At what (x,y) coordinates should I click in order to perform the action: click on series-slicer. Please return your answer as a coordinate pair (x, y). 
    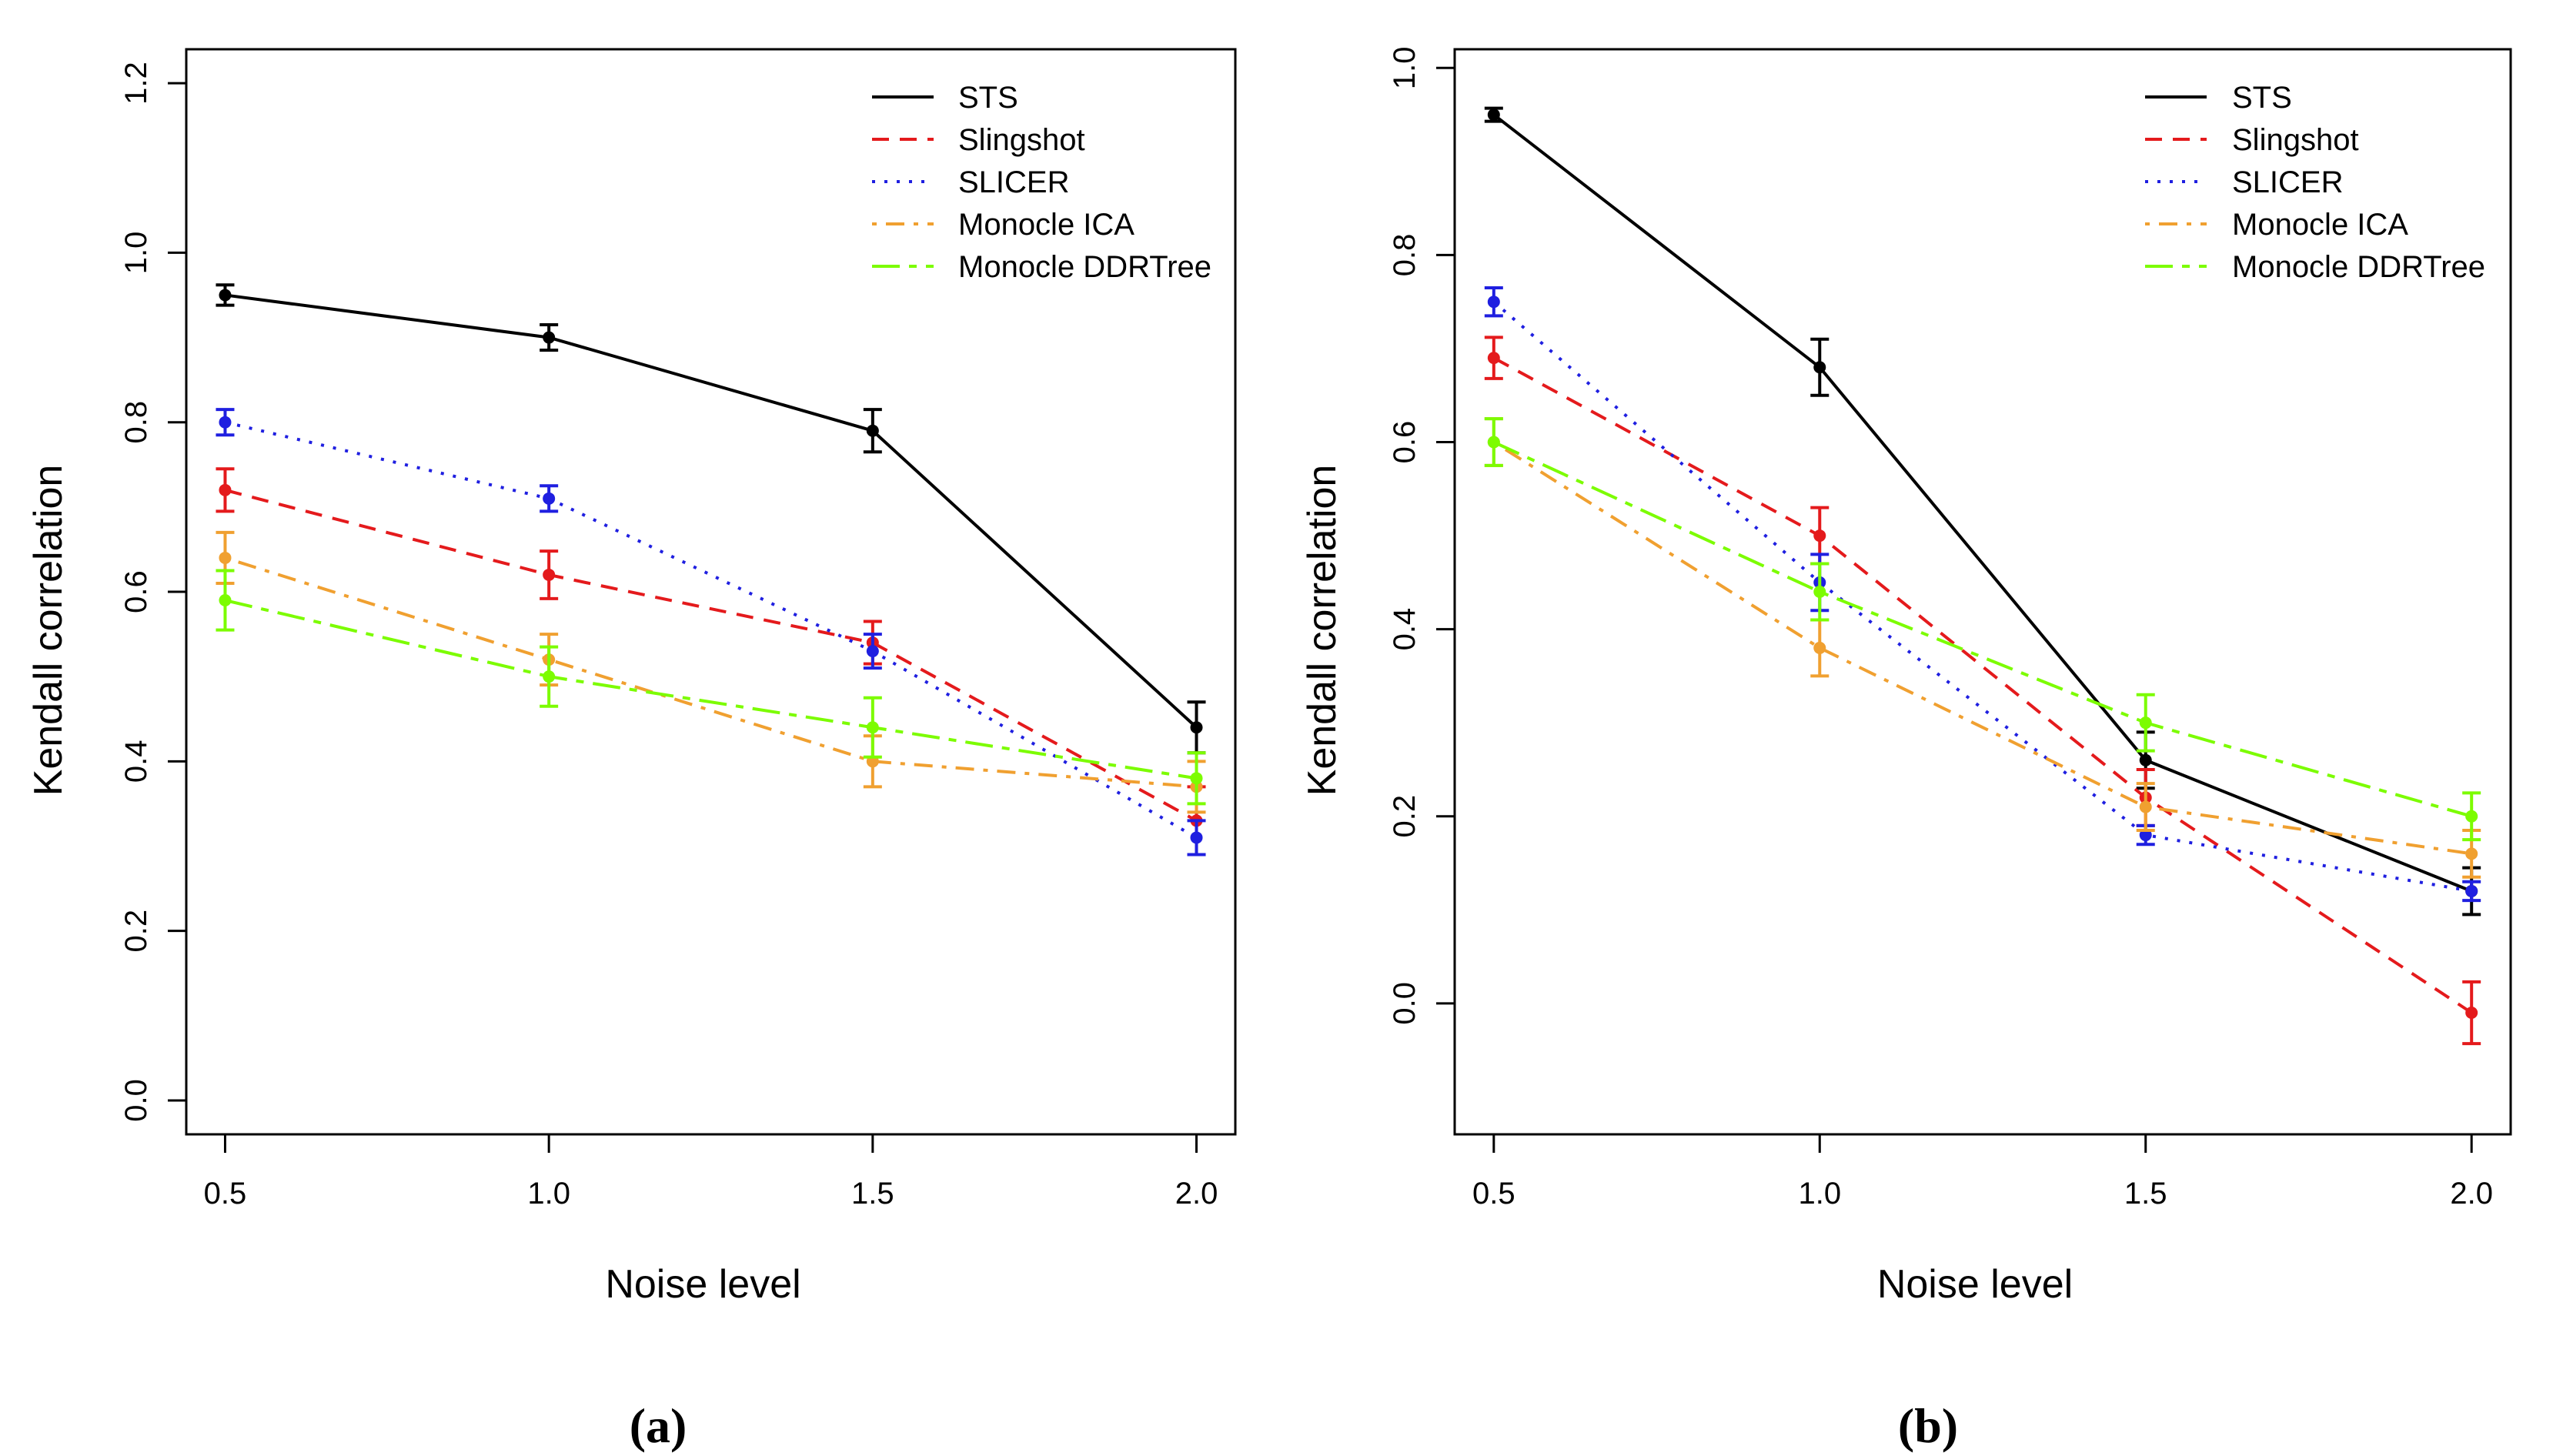
    Looking at the image, I should click on (711, 633).